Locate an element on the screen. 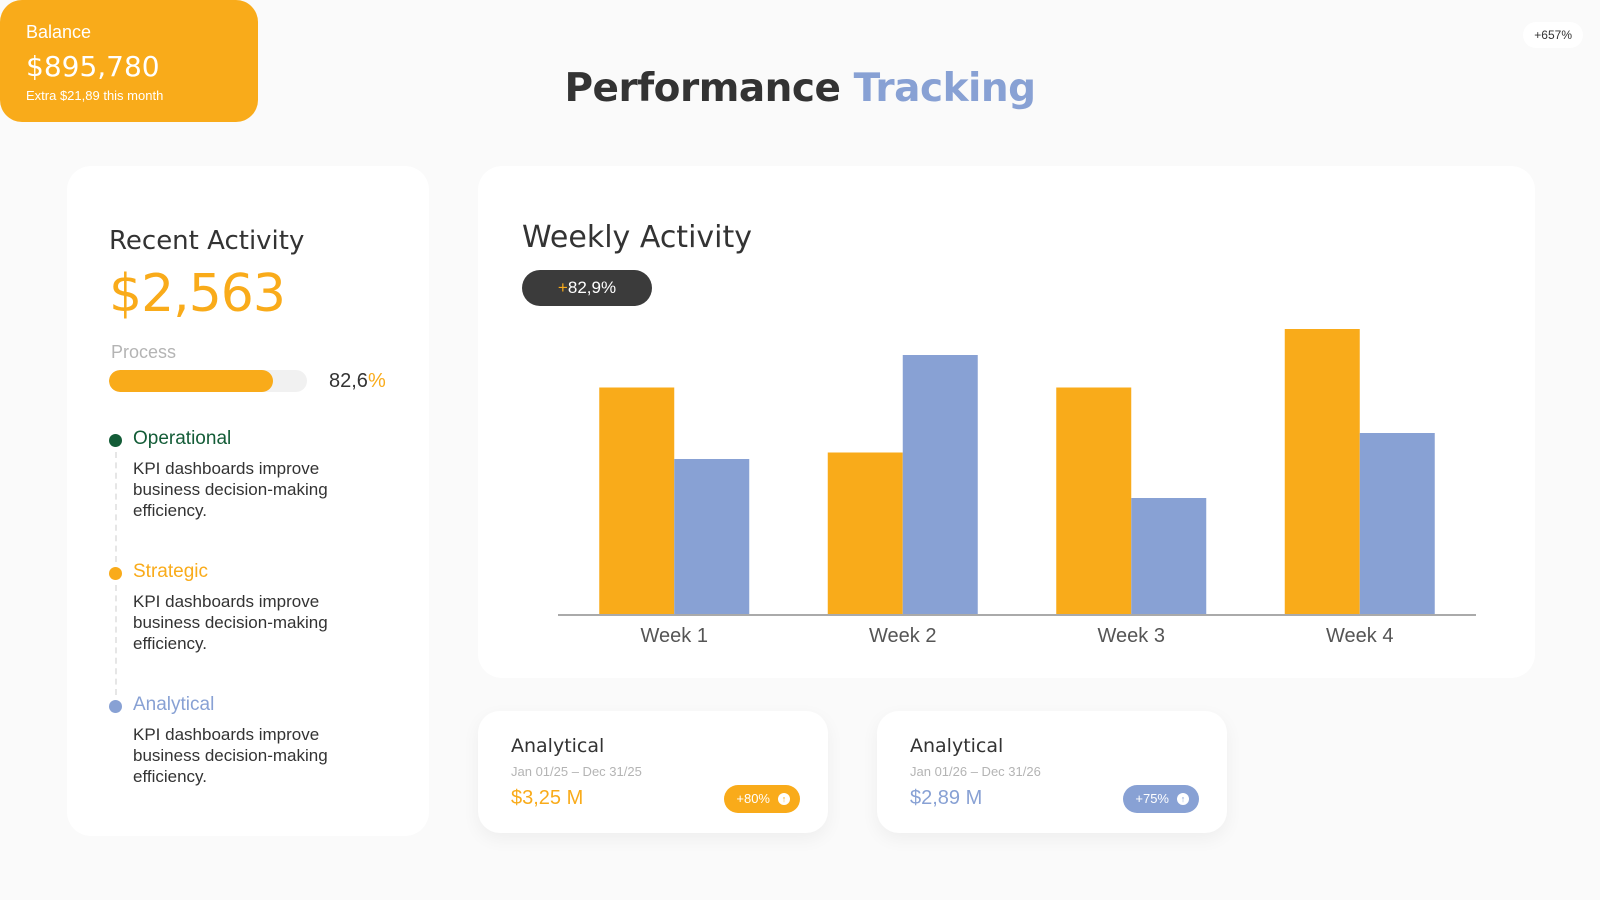 This screenshot has height=900, width=1600. recent-activity-value: $2,563 is located at coordinates (197, 294).